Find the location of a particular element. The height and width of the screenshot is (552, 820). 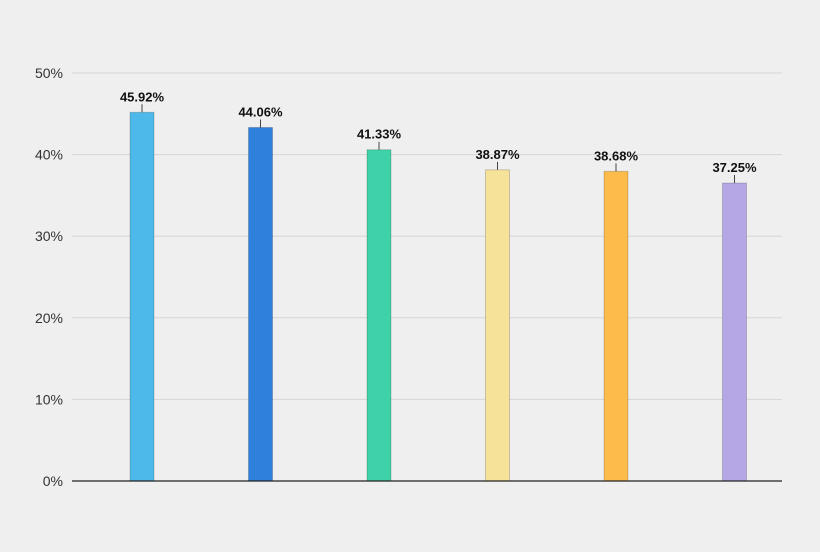

y-tick-label: 50% is located at coordinates (49, 73).